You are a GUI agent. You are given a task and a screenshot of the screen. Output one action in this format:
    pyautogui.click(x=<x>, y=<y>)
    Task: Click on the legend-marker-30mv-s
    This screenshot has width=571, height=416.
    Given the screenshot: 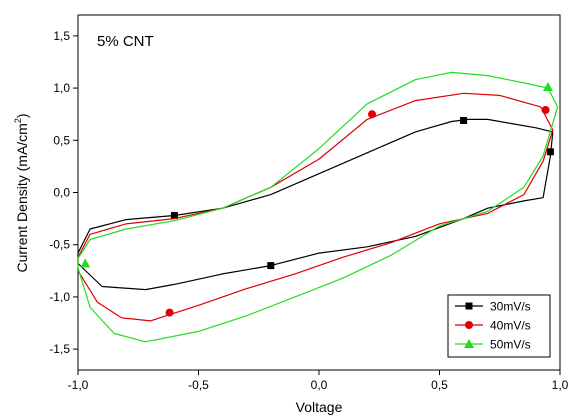 What is the action you would take?
    pyautogui.click(x=469, y=306)
    